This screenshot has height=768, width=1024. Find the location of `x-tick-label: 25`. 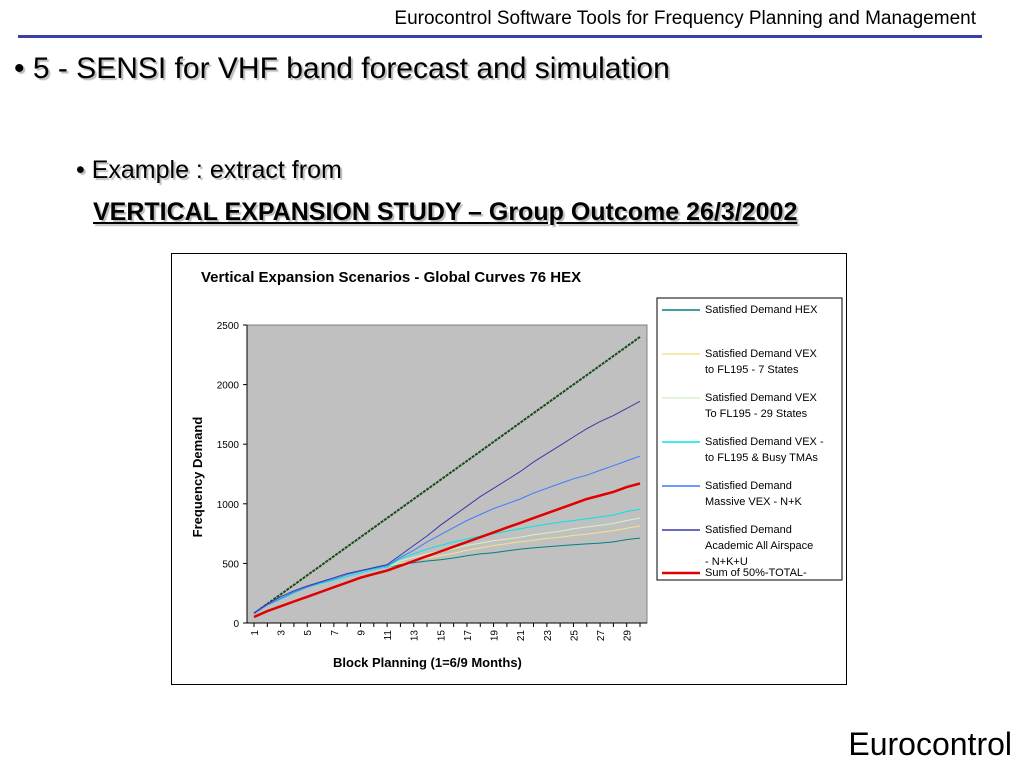

x-tick-label: 25 is located at coordinates (574, 636).